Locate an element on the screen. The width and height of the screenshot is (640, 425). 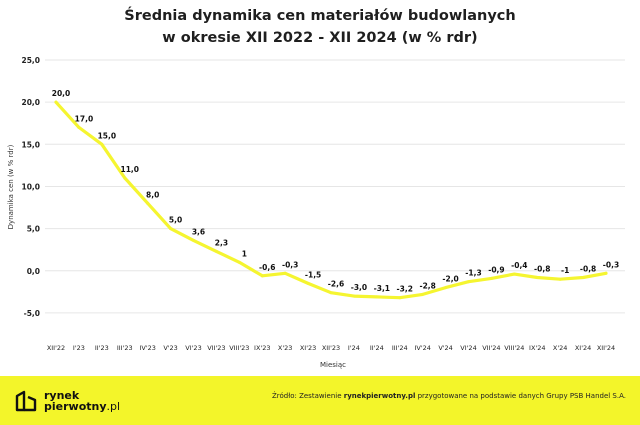
chart-title-line2: w okresie XII 2022 - XII 2024 (w % rdr) is located at coordinates (320, 38).